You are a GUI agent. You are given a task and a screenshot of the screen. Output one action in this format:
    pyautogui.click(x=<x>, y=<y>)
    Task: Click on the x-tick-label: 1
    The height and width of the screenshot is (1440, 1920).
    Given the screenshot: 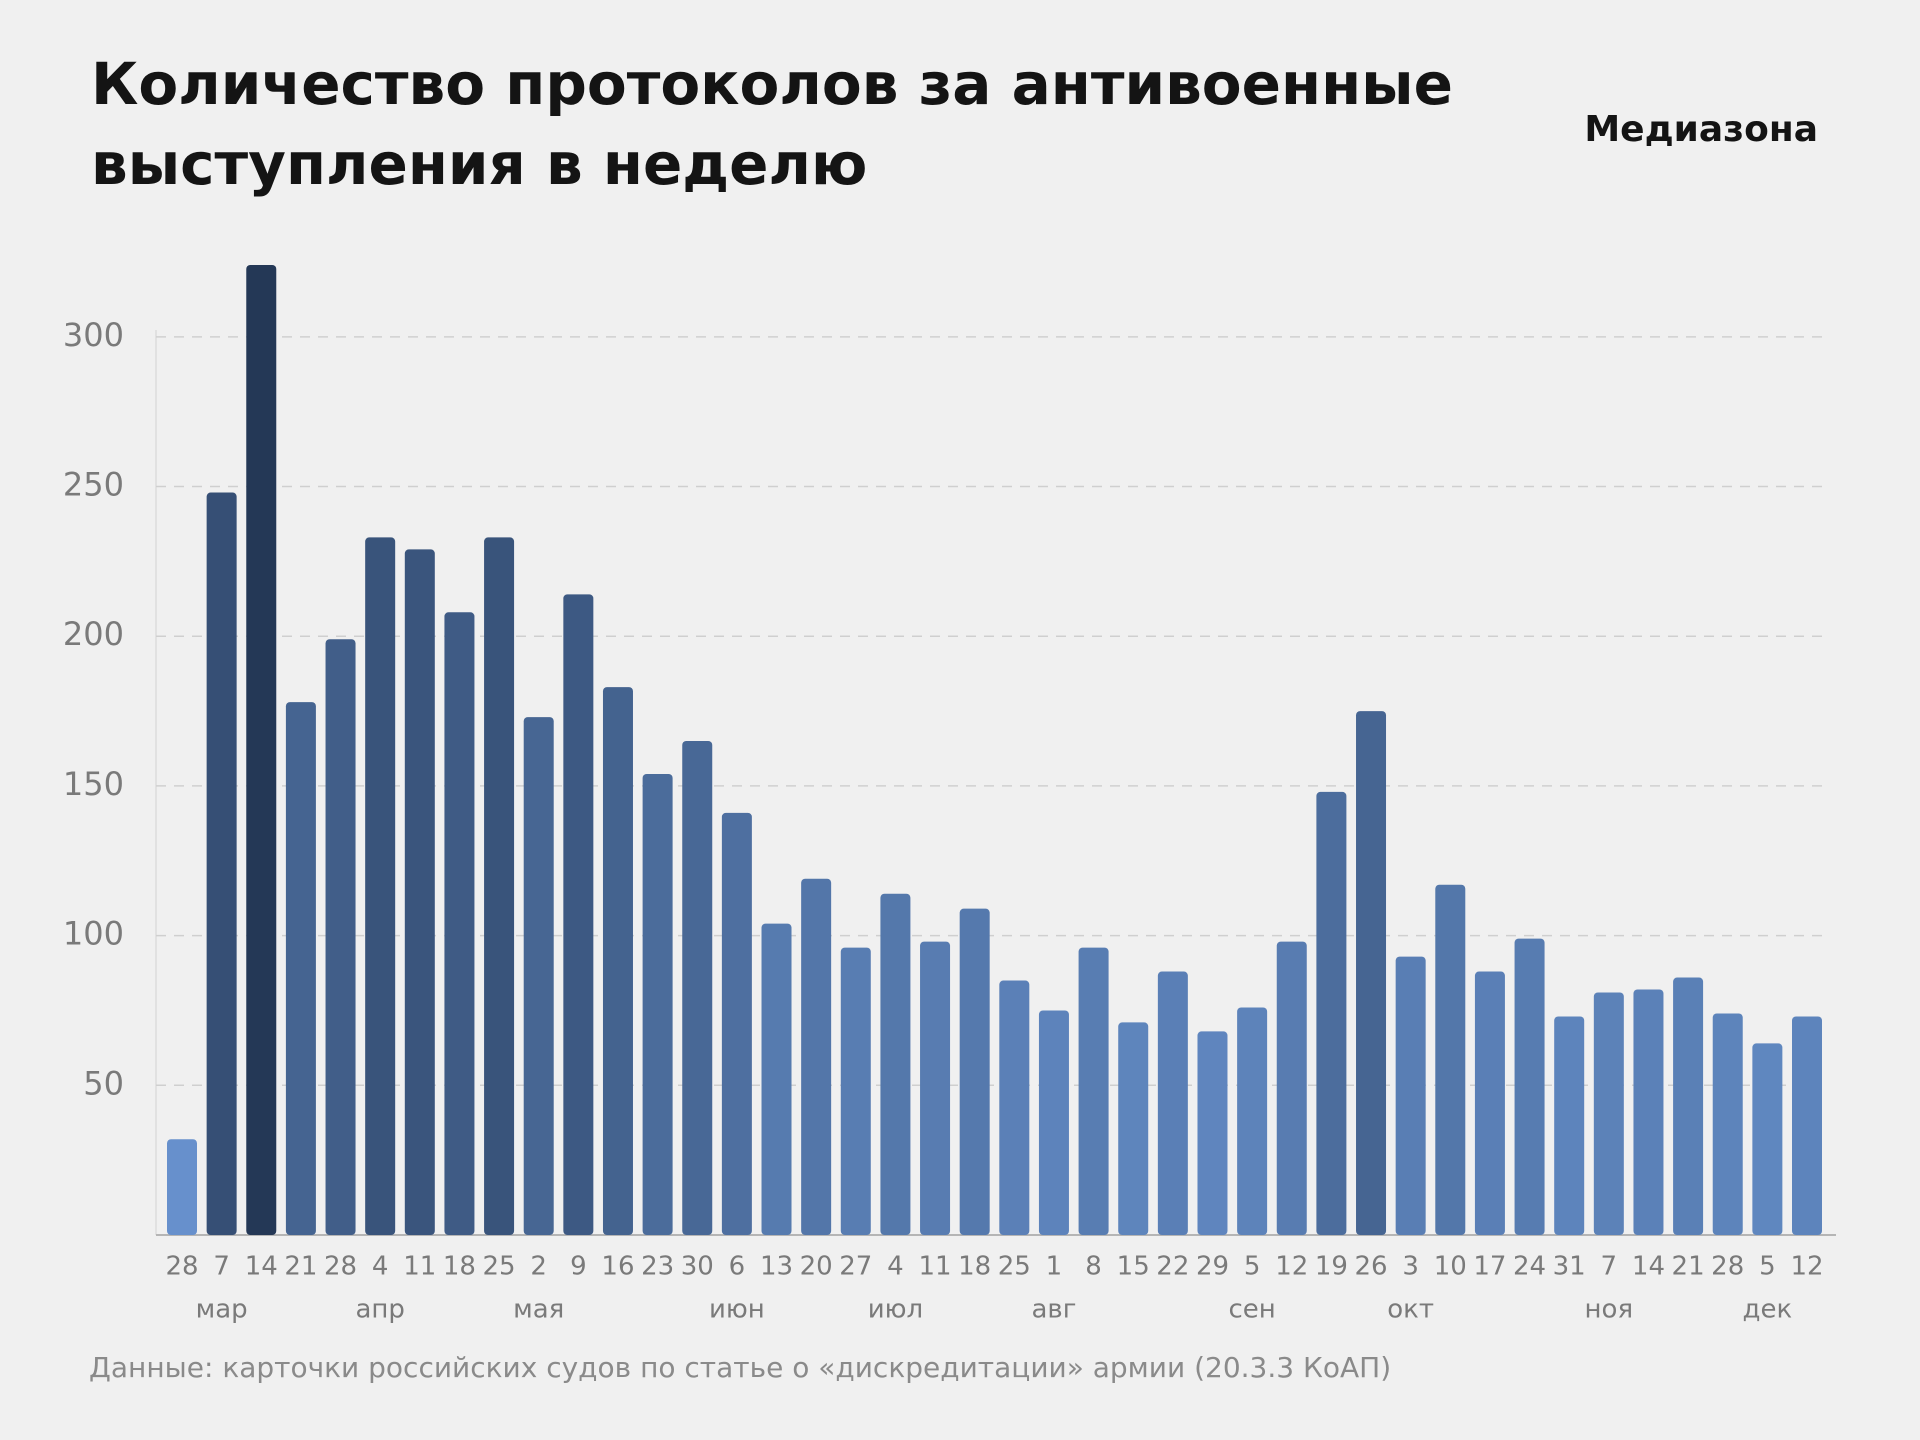 What is the action you would take?
    pyautogui.click(x=1054, y=1267)
    